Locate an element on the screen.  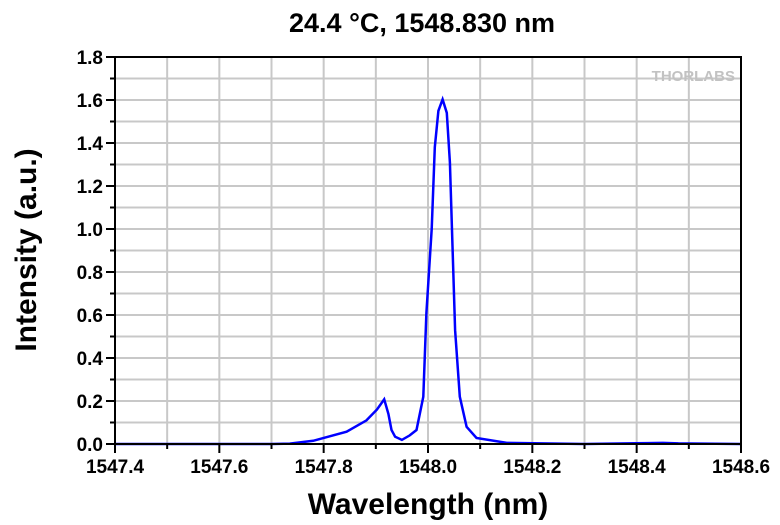
y-tick-label: 0.2 is located at coordinates (90, 402).